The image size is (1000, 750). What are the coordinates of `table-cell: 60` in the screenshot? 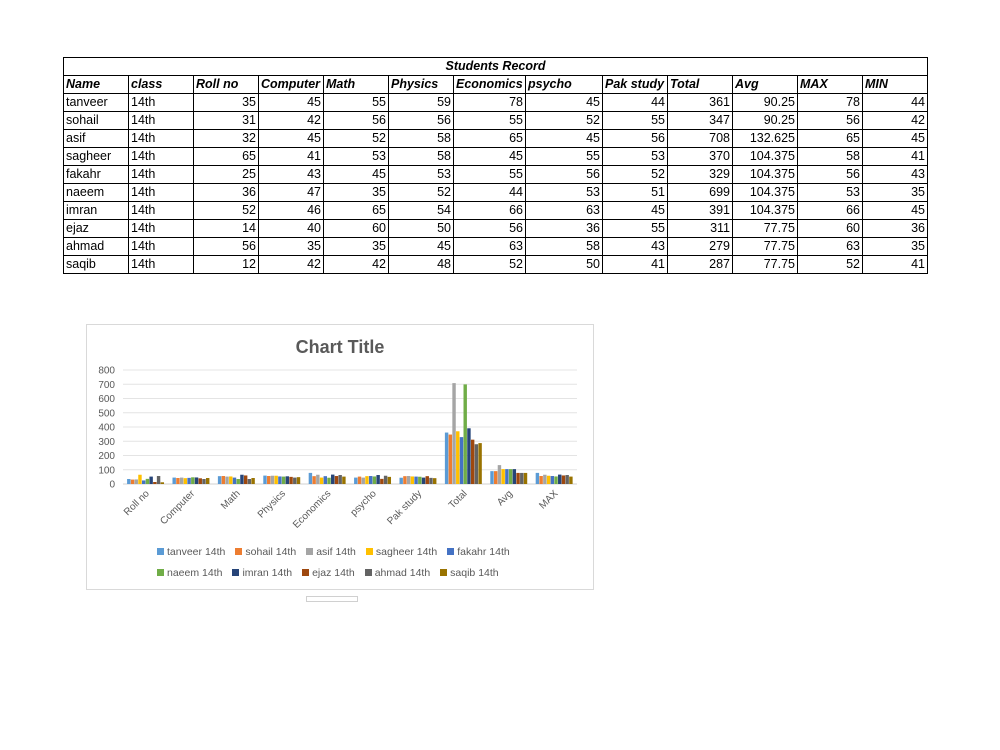 It's located at (356, 228).